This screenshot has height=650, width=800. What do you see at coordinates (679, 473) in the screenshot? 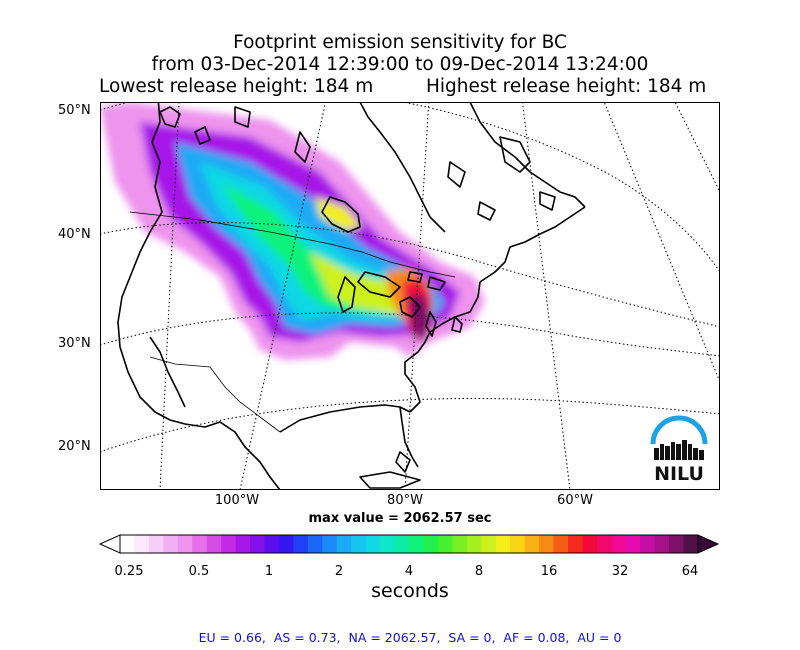
I see `nilu-logo-text: NILU` at bounding box center [679, 473].